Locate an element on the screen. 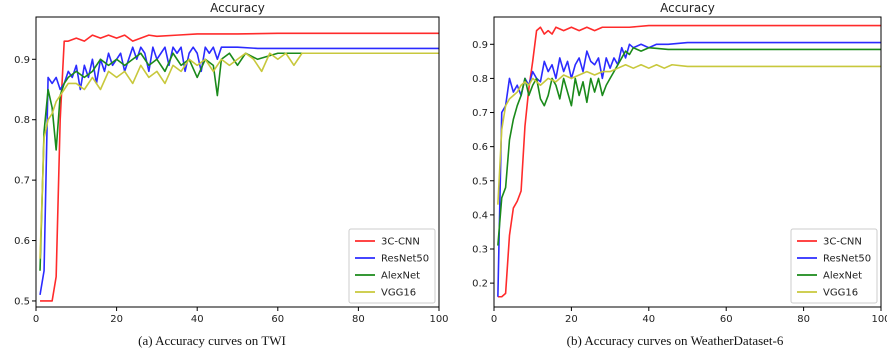 This screenshot has height=359, width=887. caption-twi: (a) Accuracy curves on TWI is located at coordinates (212, 340).